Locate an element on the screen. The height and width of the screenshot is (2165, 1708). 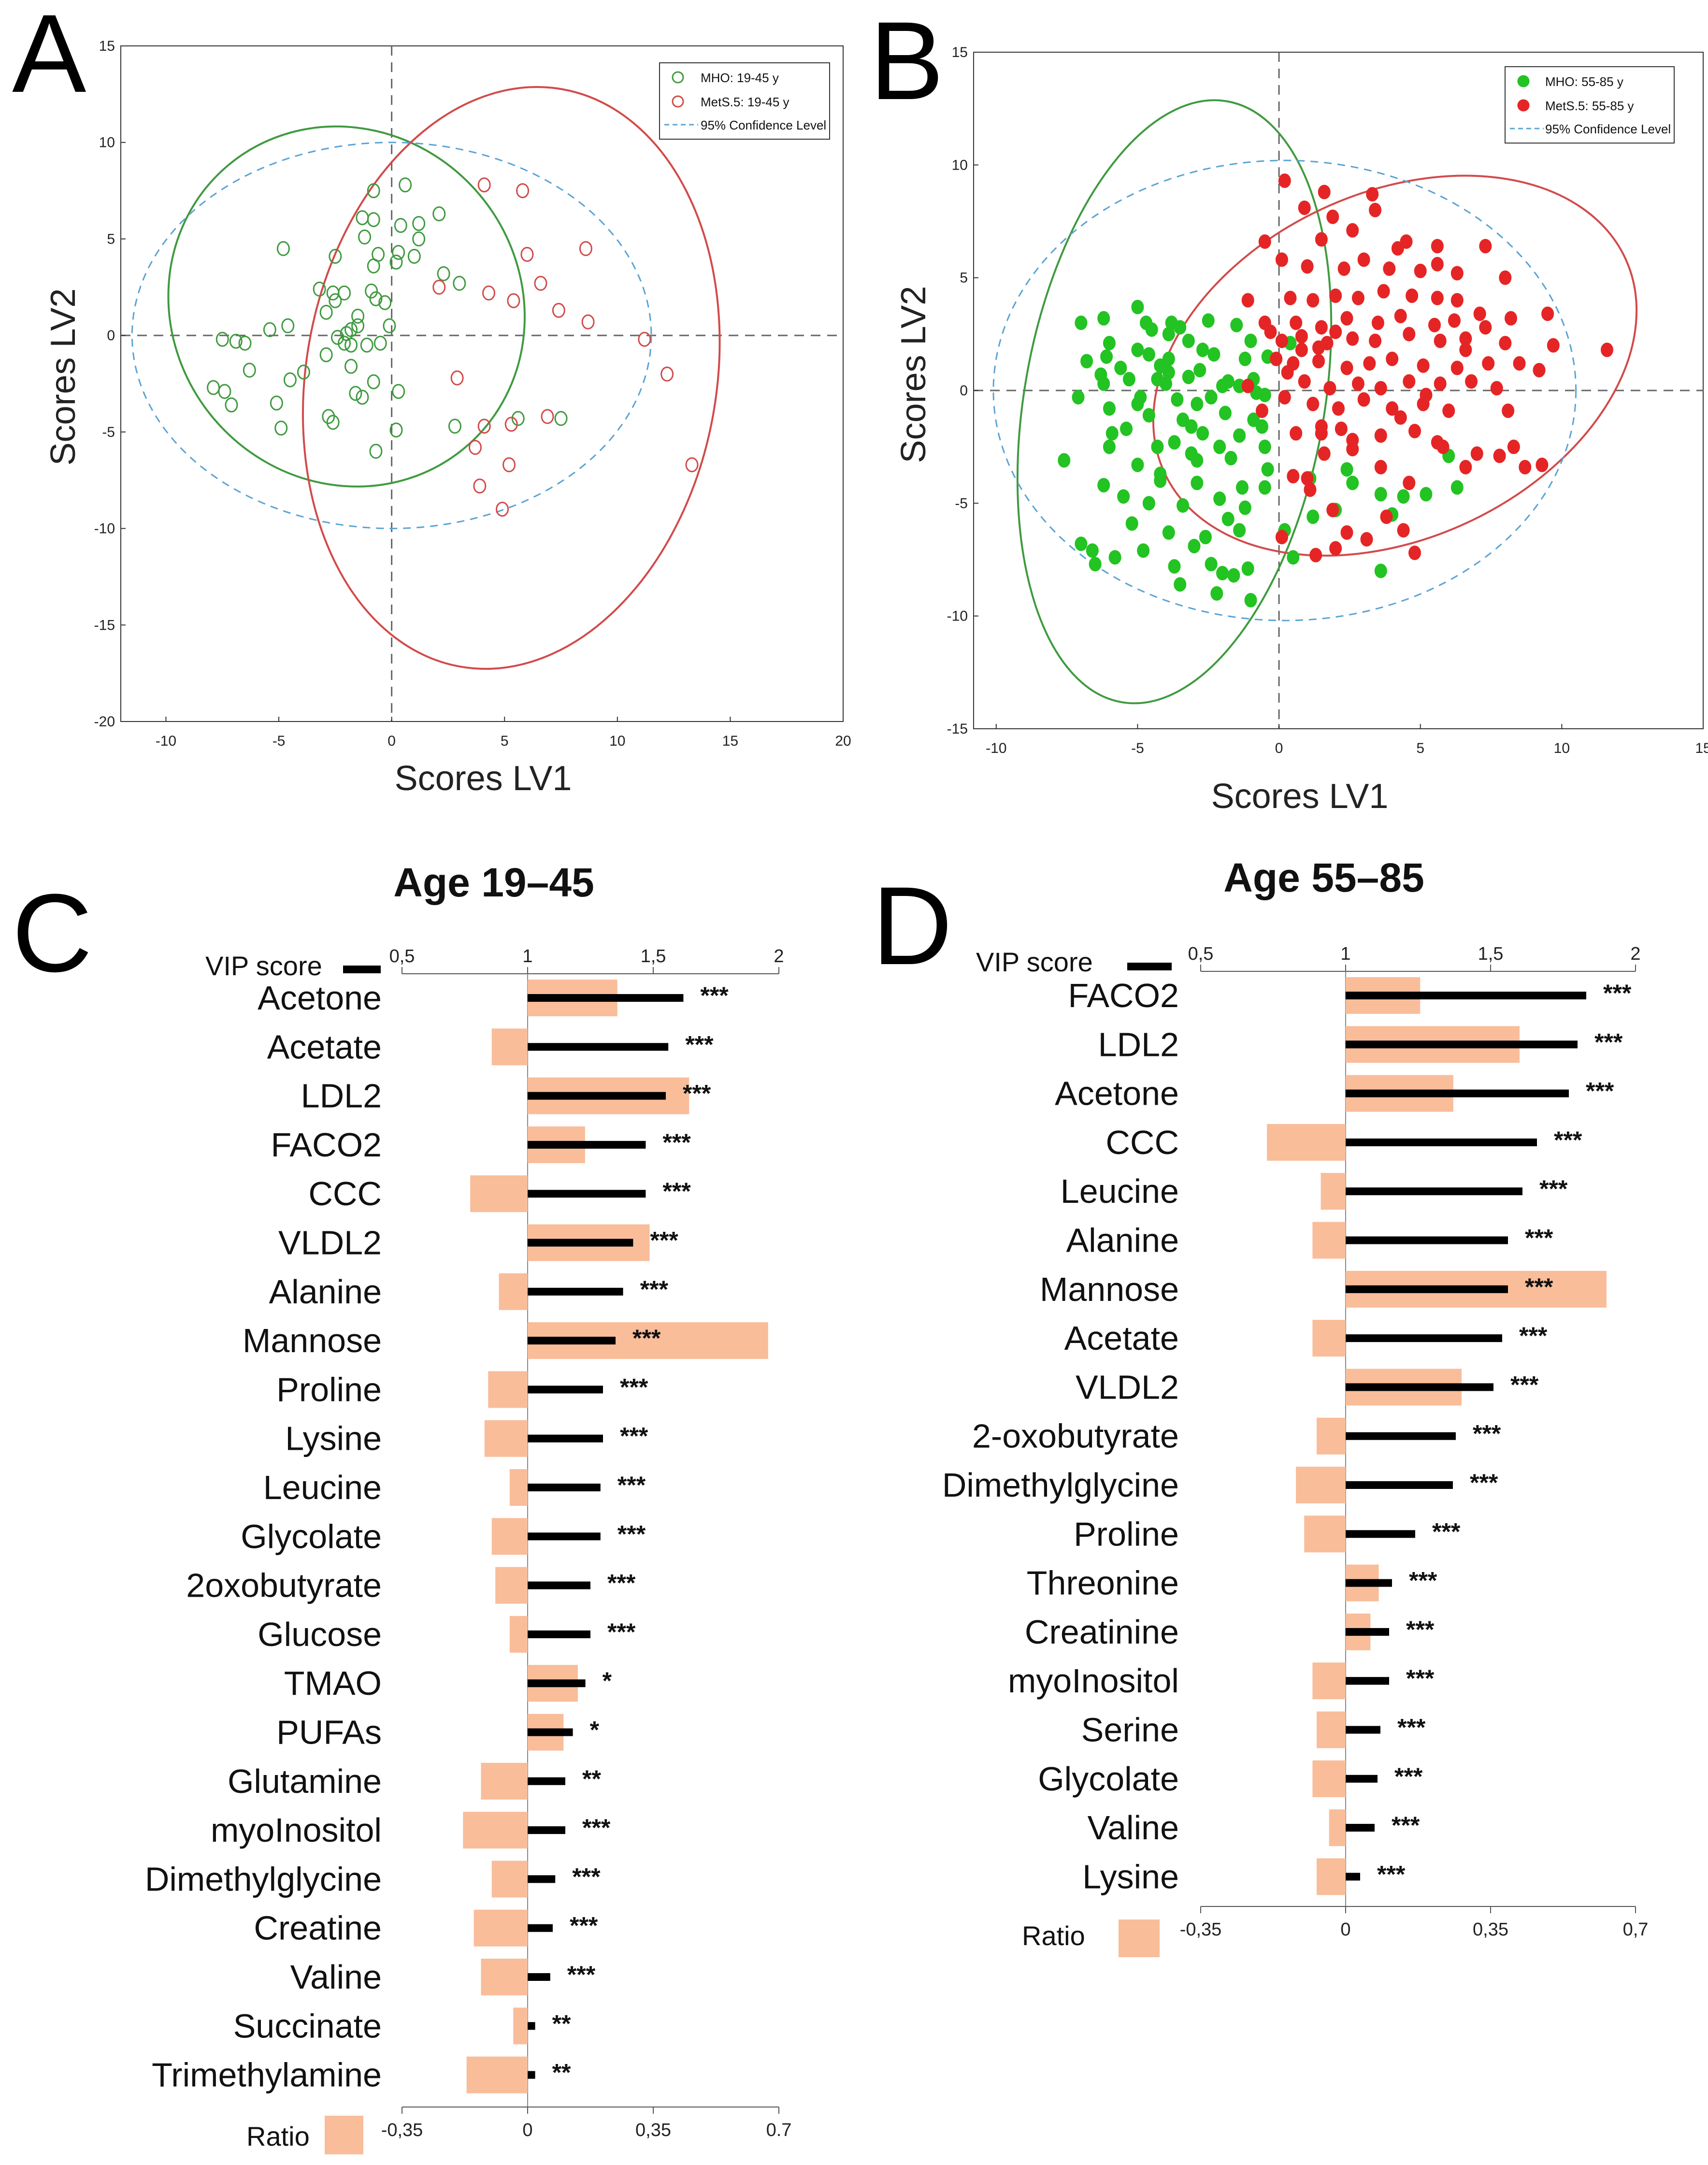
metabolite-label: VLDL2 is located at coordinates (330, 1243).